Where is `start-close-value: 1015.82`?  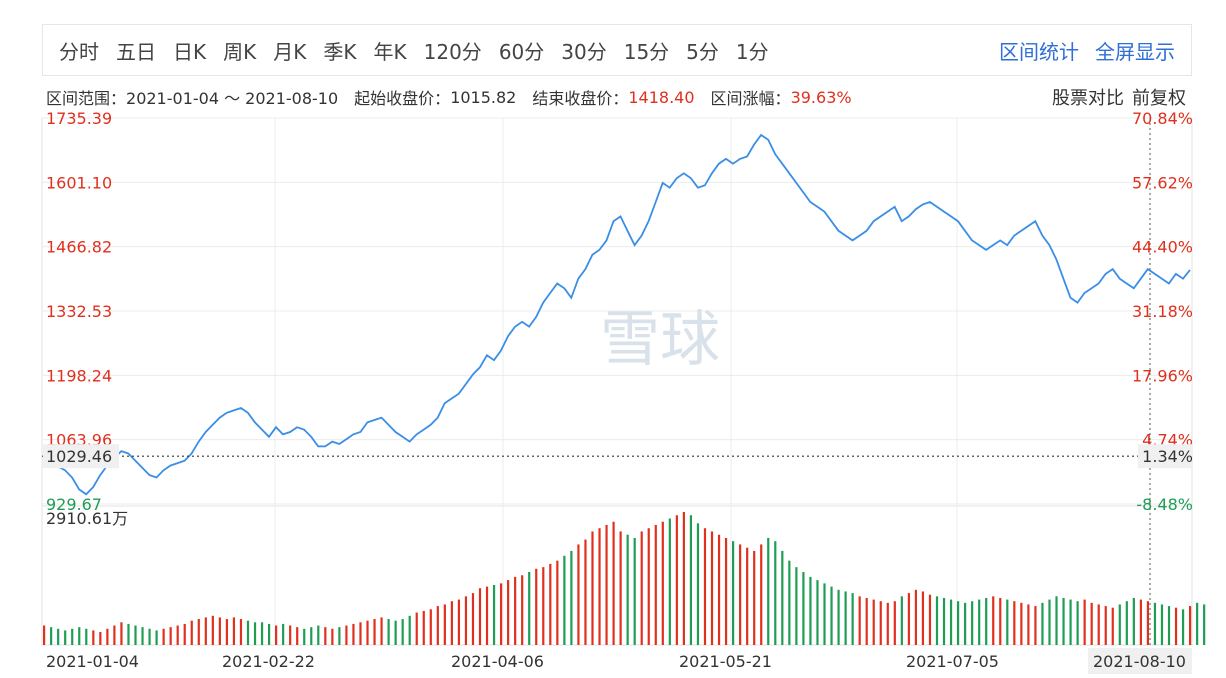
start-close-value: 1015.82 is located at coordinates (483, 97).